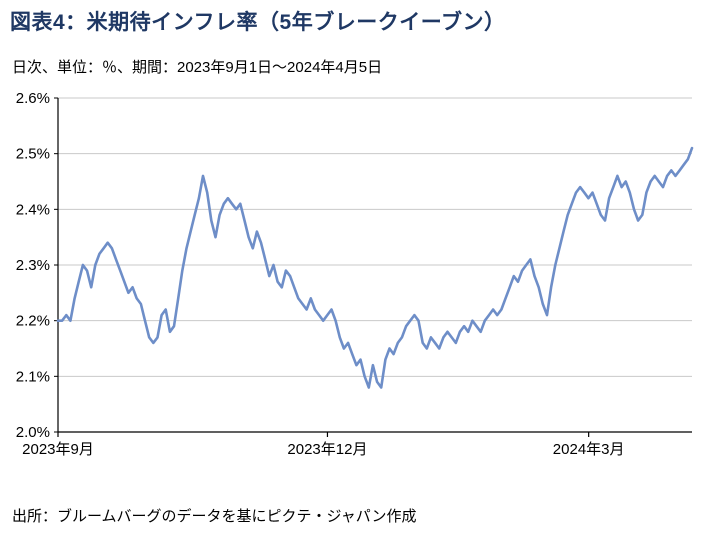 The height and width of the screenshot is (537, 704). I want to click on y-tick-label: 2.1%, so click(33, 376).